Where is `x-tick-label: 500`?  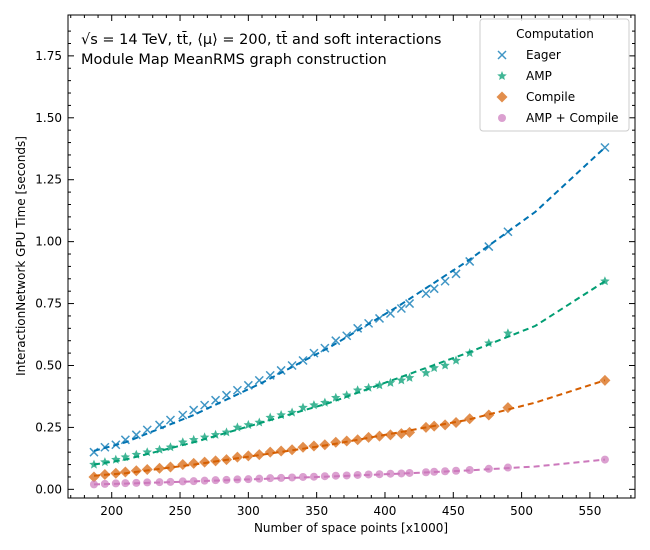
x-tick-label: 500 is located at coordinates (521, 511).